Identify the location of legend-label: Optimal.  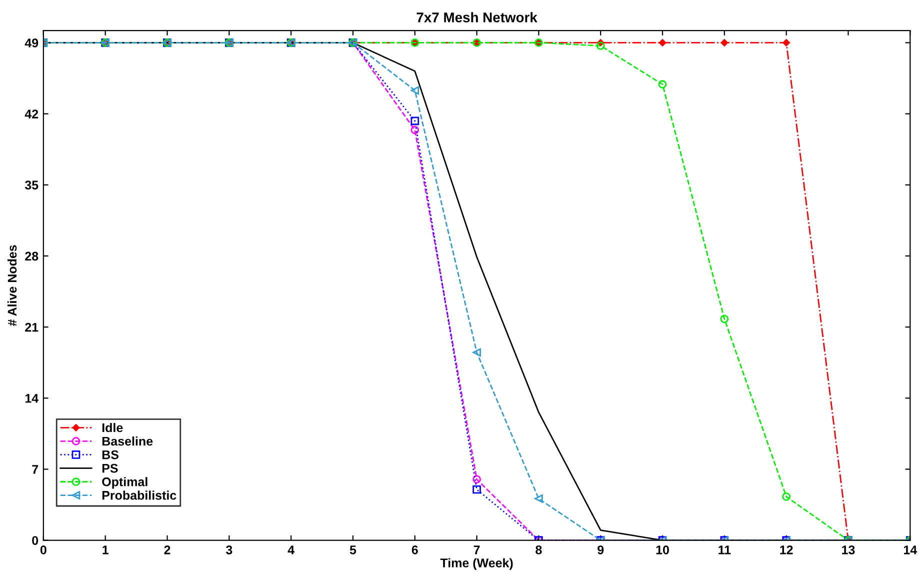
(125, 483).